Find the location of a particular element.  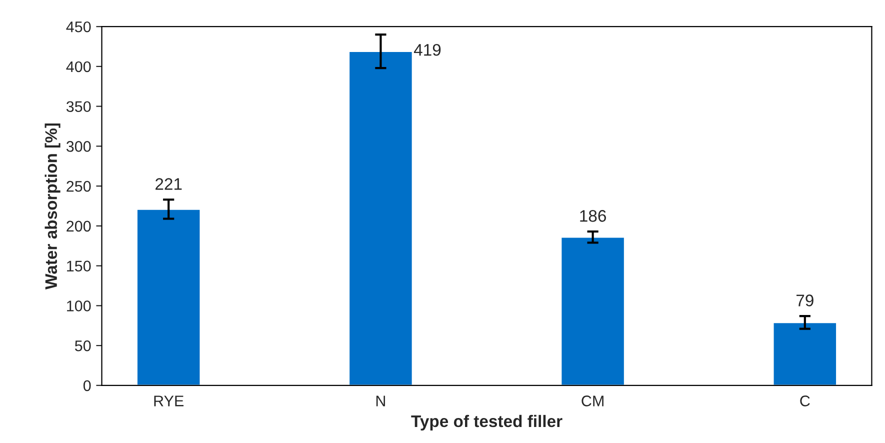

y-tick-label: 100 is located at coordinates (79, 306).